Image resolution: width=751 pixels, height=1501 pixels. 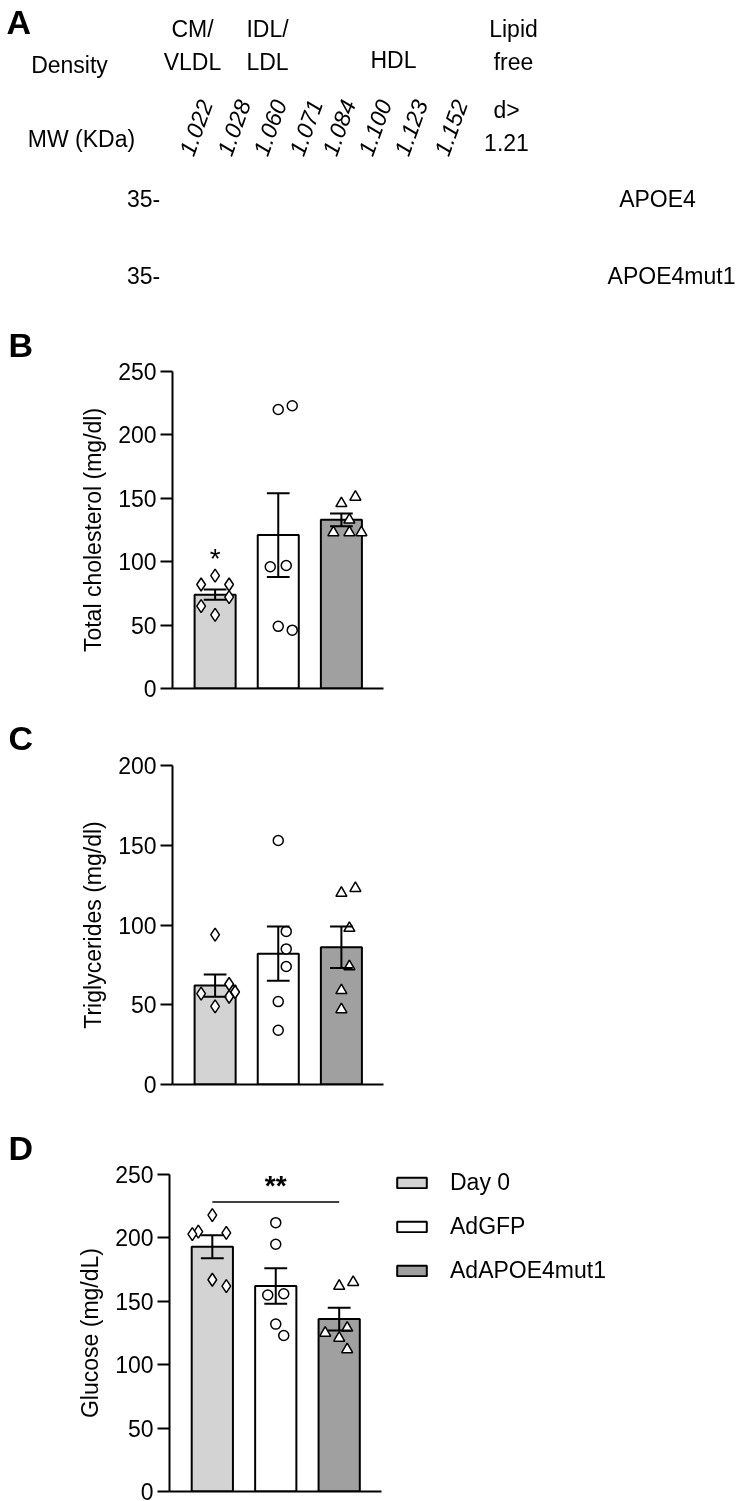 What do you see at coordinates (192, 45) in the screenshot?
I see `text: CM/ VLDL` at bounding box center [192, 45].